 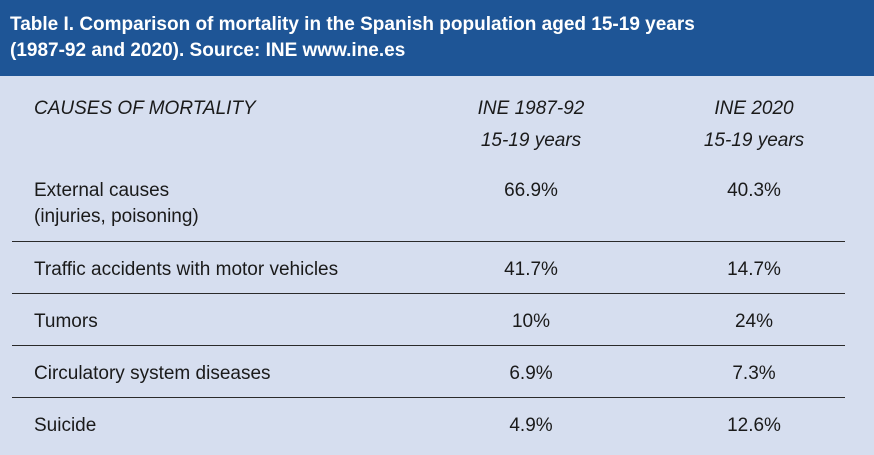 What do you see at coordinates (66, 321) in the screenshot?
I see `table-row-cause: Tumors` at bounding box center [66, 321].